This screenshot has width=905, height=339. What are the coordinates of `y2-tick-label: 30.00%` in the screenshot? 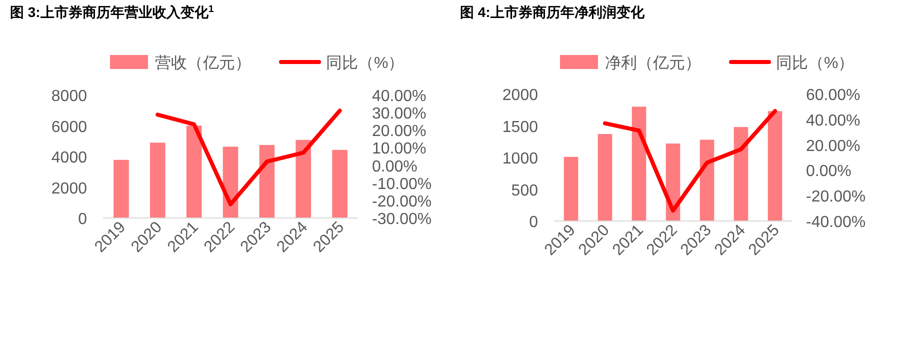 It's located at (399, 114).